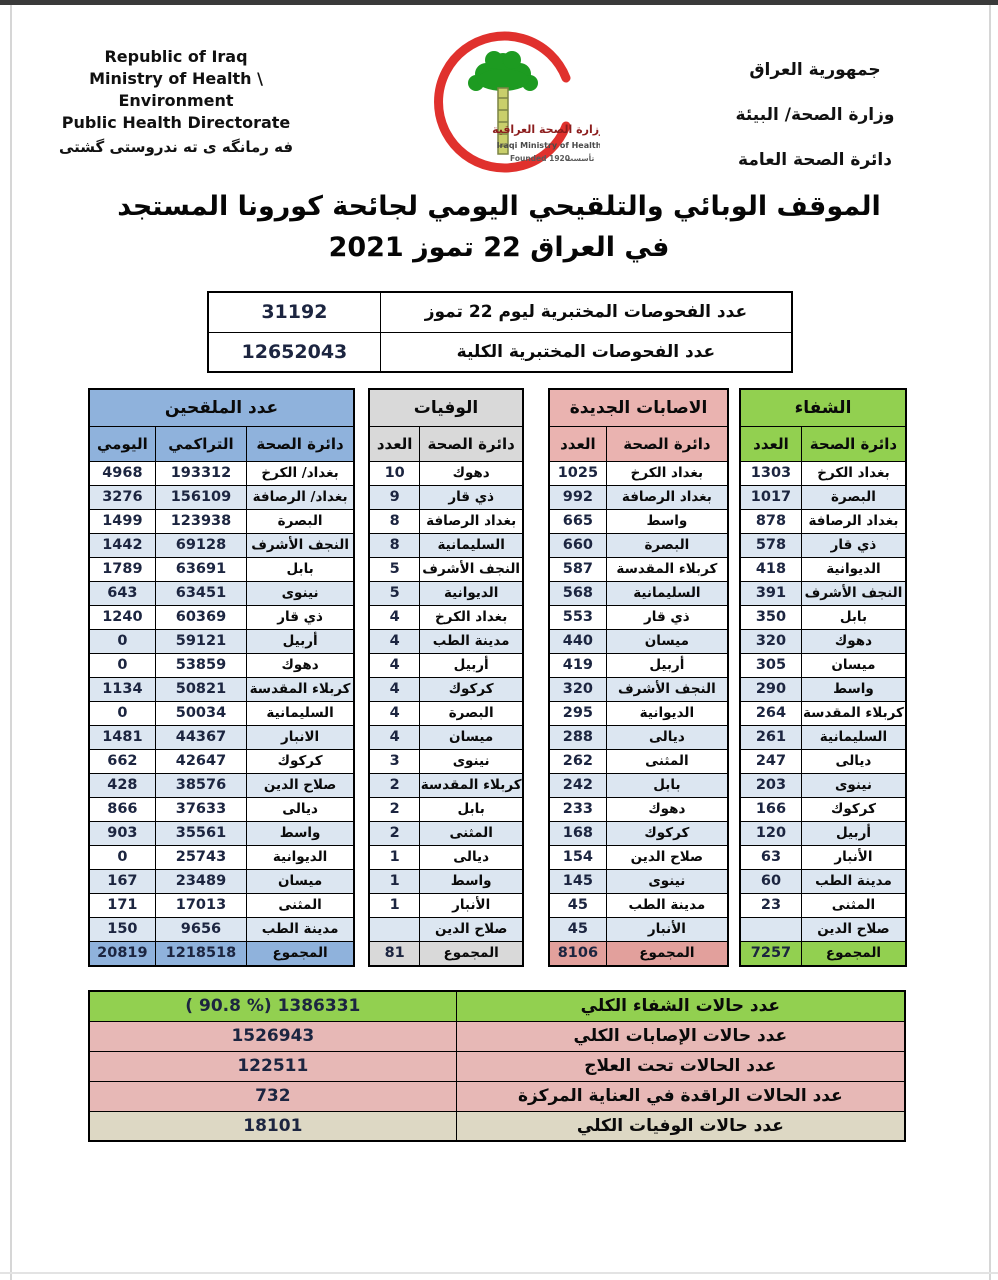 This screenshot has height=1280, width=998. I want to click on value-cell: 1442, so click(122, 545).